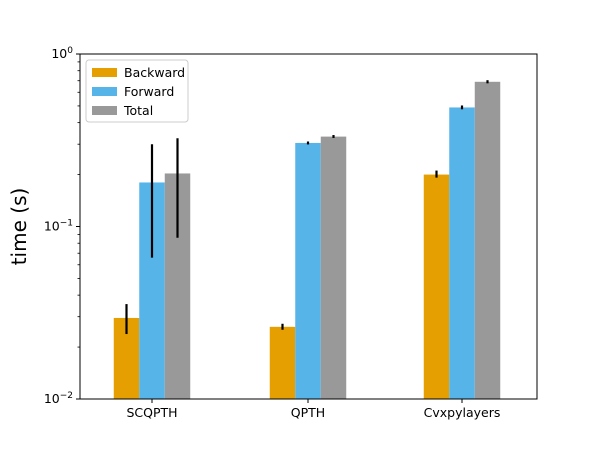  What do you see at coordinates (308, 412) in the screenshot?
I see `x-tick-label: QPTH` at bounding box center [308, 412].